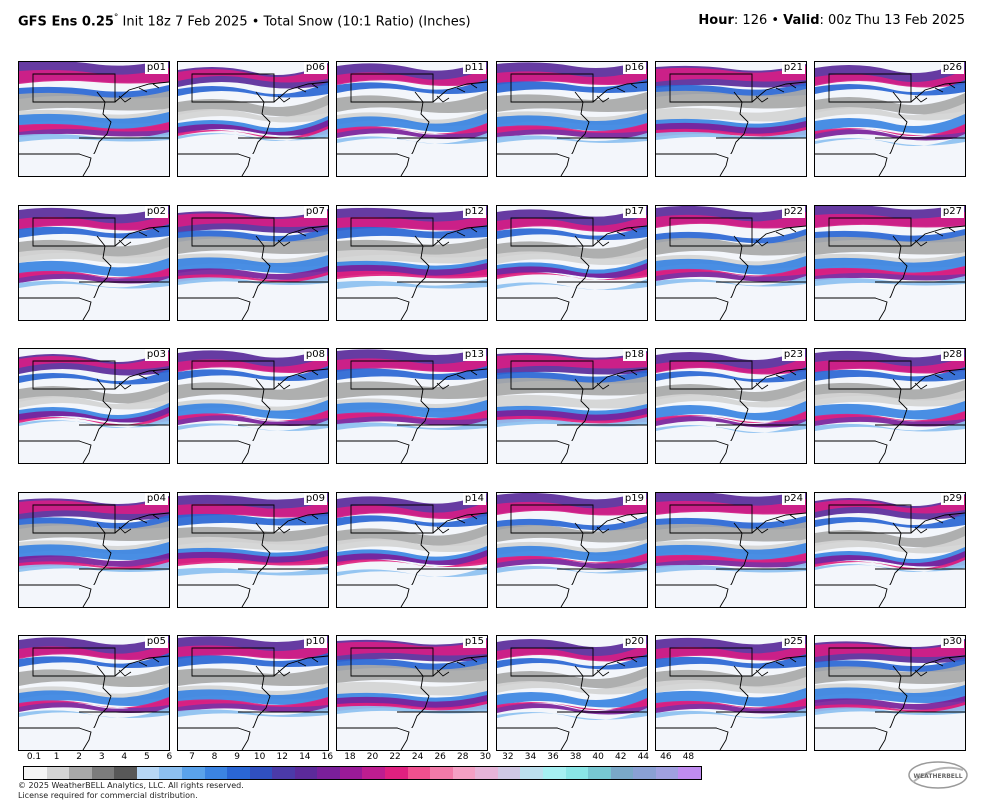 The width and height of the screenshot is (984, 808). I want to click on member-label: p01, so click(156, 68).